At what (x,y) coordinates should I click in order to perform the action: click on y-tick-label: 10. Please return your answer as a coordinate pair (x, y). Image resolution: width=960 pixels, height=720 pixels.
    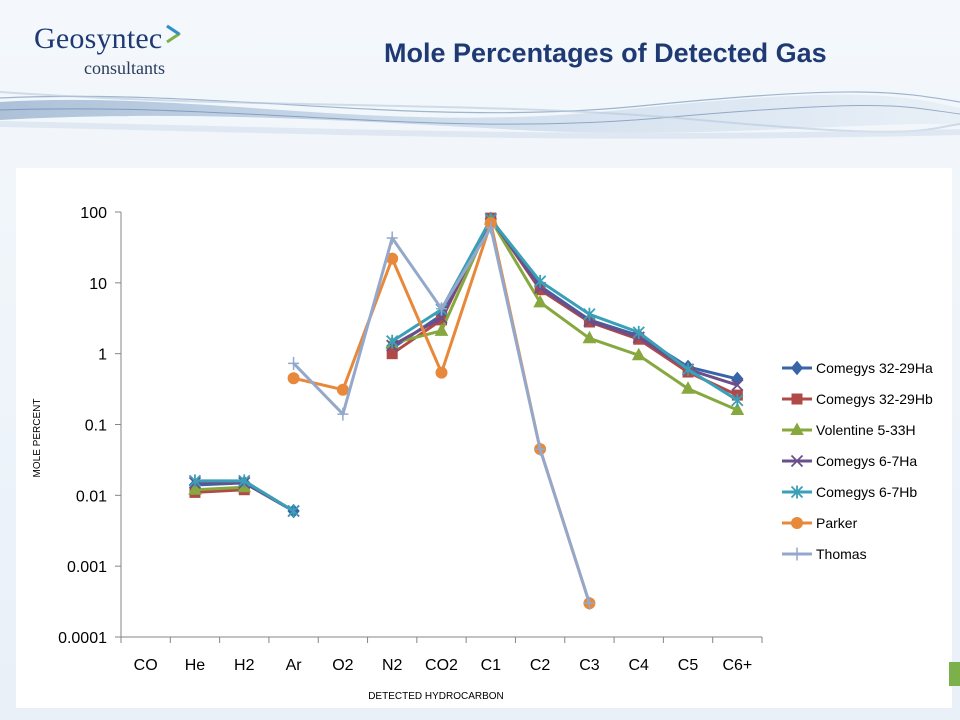
    Looking at the image, I should click on (98, 284).